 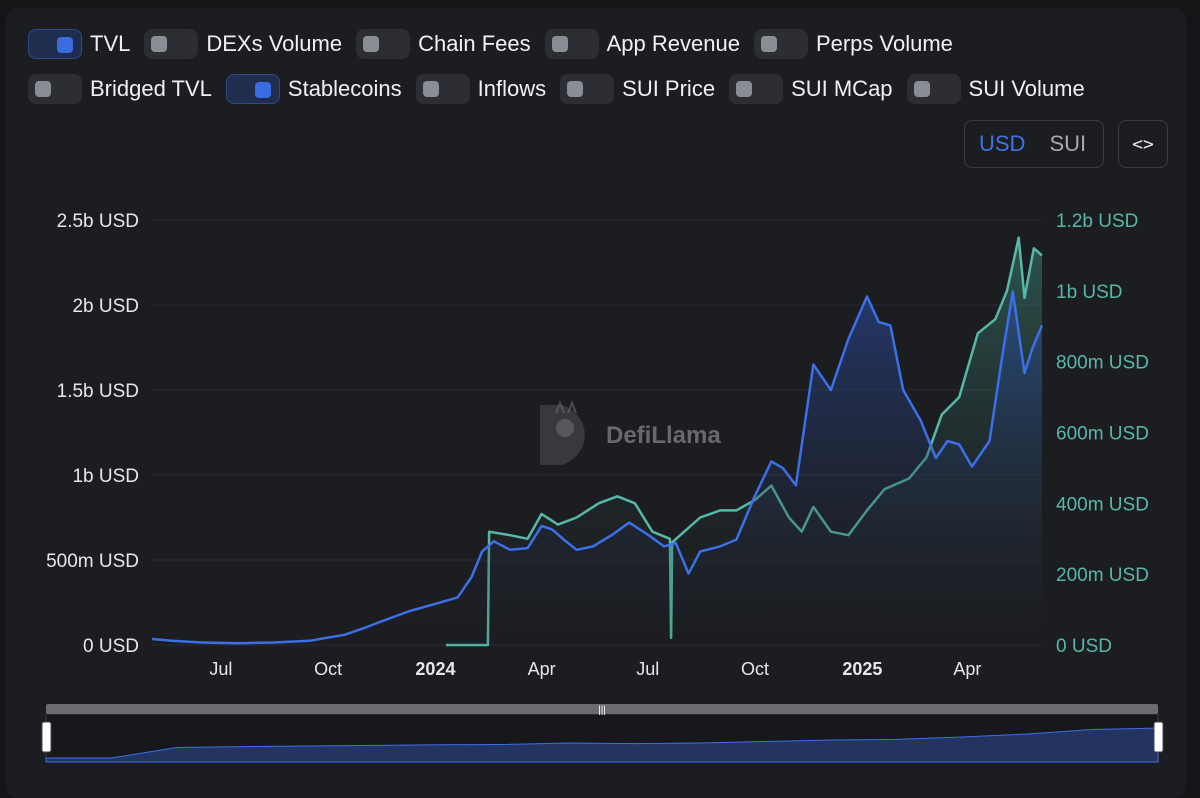 What do you see at coordinates (1158, 737) in the screenshot?
I see `navigator-handle-right` at bounding box center [1158, 737].